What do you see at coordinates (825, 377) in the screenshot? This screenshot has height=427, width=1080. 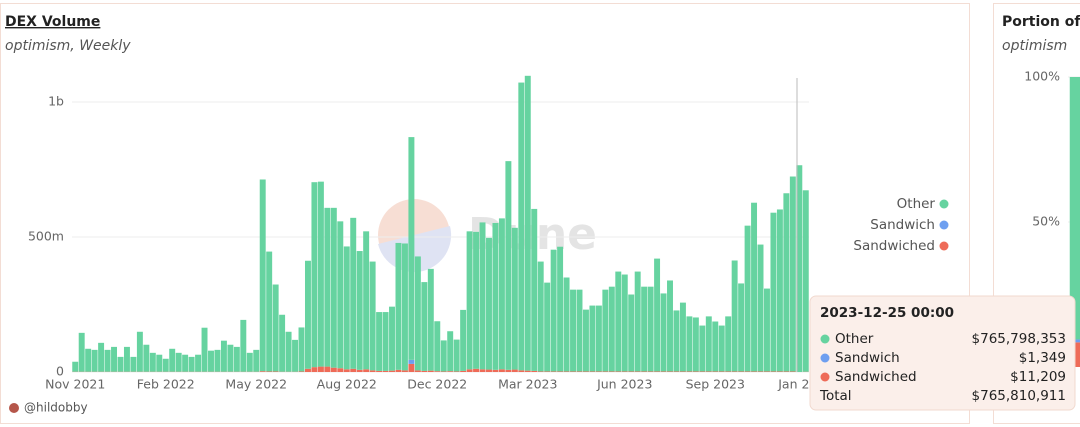 I see `tooltip-dot` at bounding box center [825, 377].